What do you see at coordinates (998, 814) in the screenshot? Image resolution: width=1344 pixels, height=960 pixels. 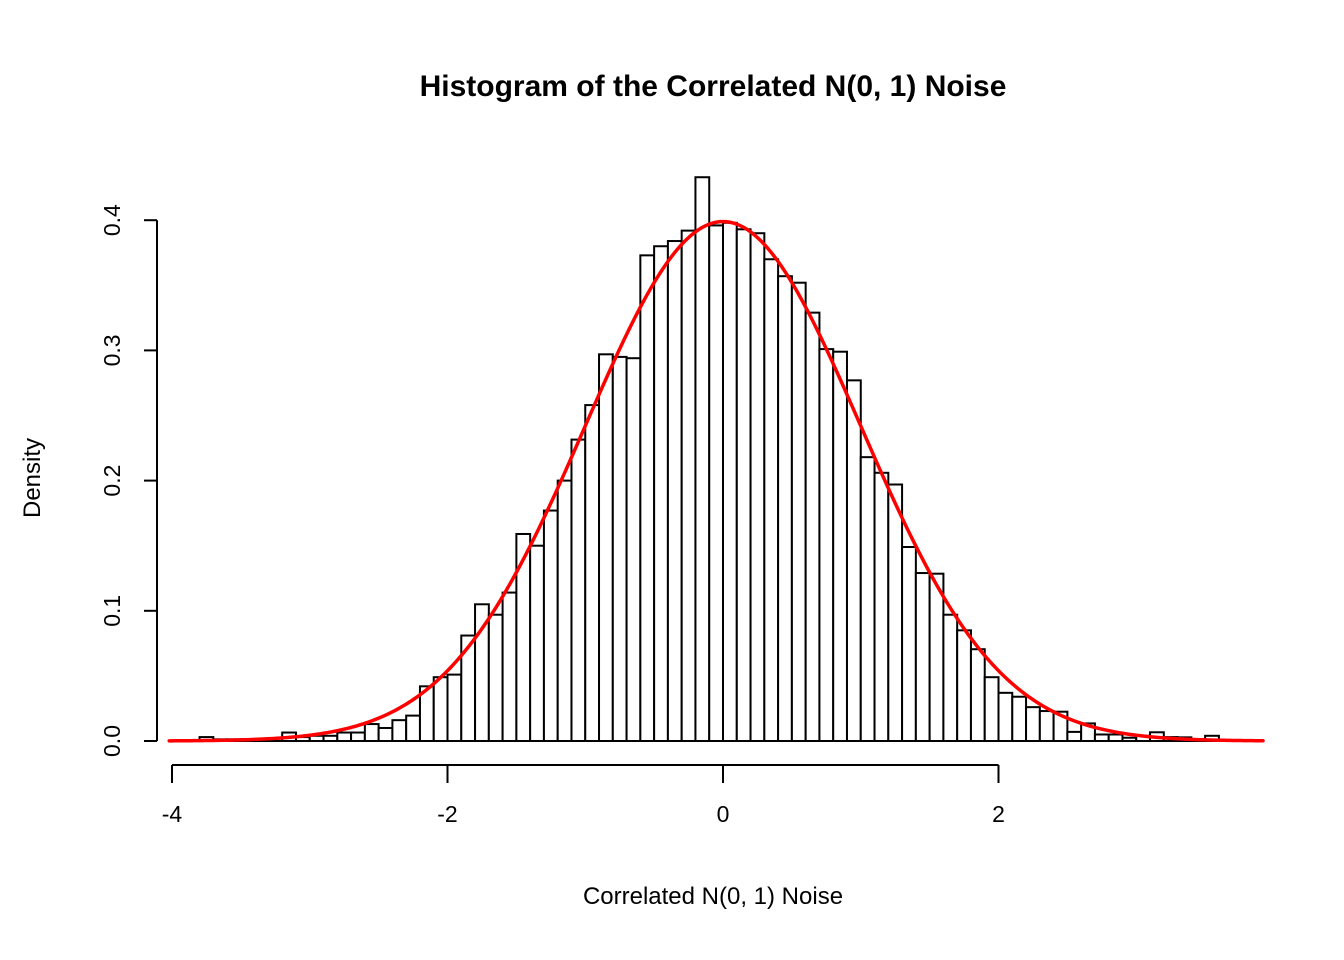 I see `x-tick-label: 2` at bounding box center [998, 814].